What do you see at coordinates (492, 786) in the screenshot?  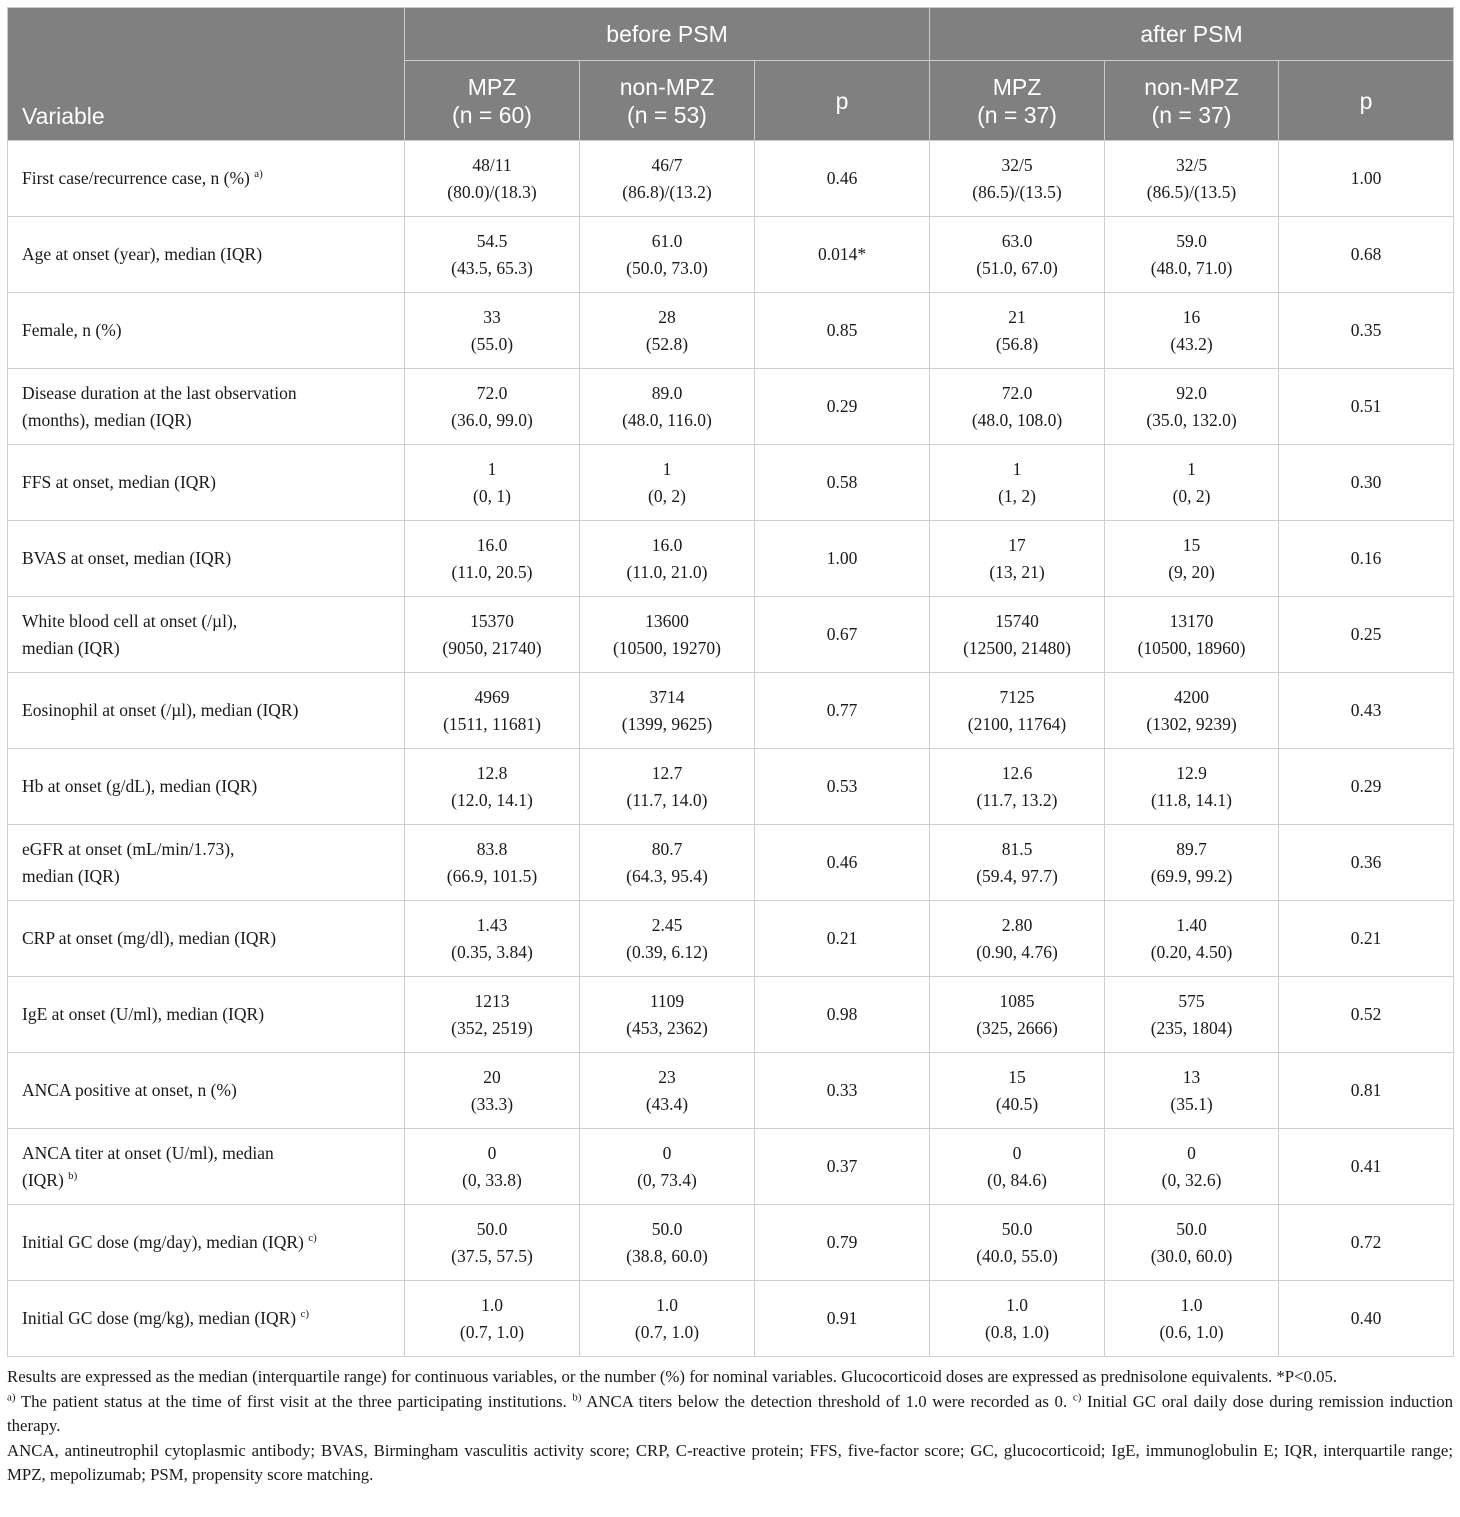 I see `table-cell-mpz-before: 12.8 (12.0, 14.1)` at bounding box center [492, 786].